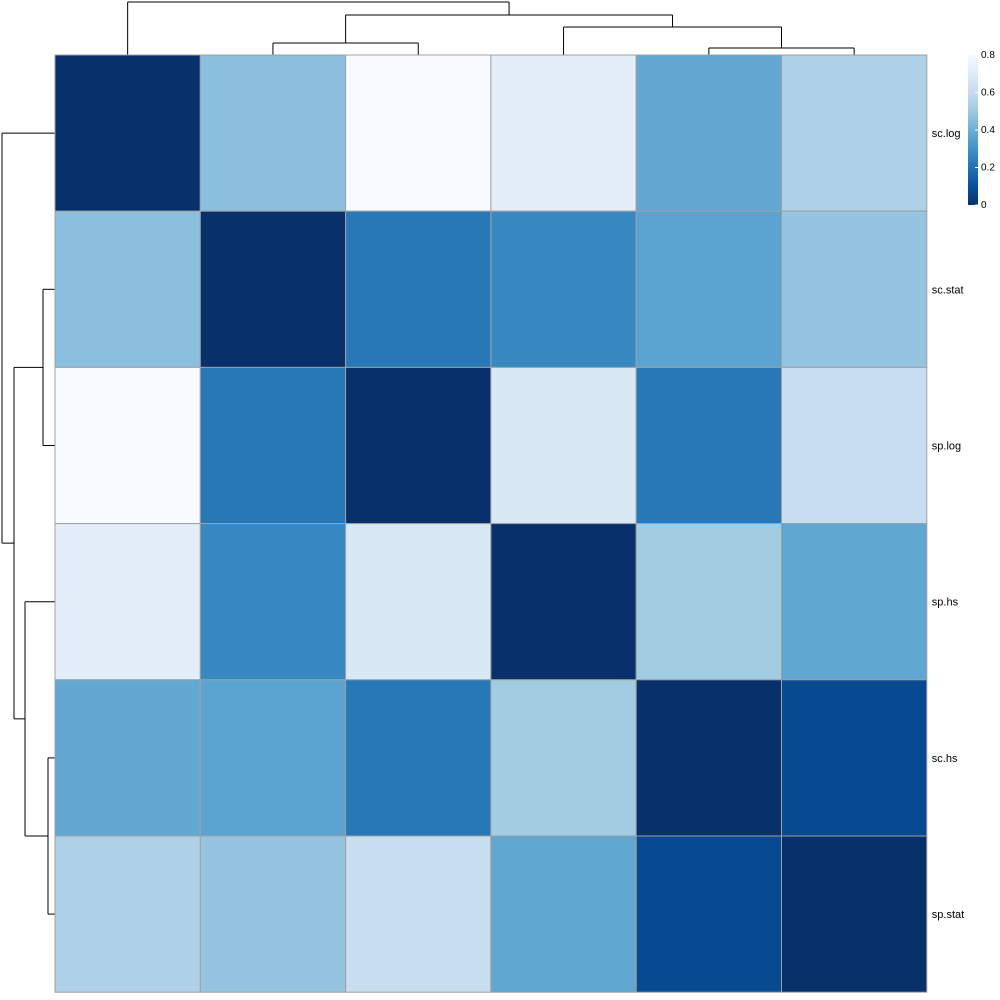 This screenshot has height=1000, width=1000. Describe the element at coordinates (946, 134) in the screenshot. I see `row-label: sc.log` at that location.